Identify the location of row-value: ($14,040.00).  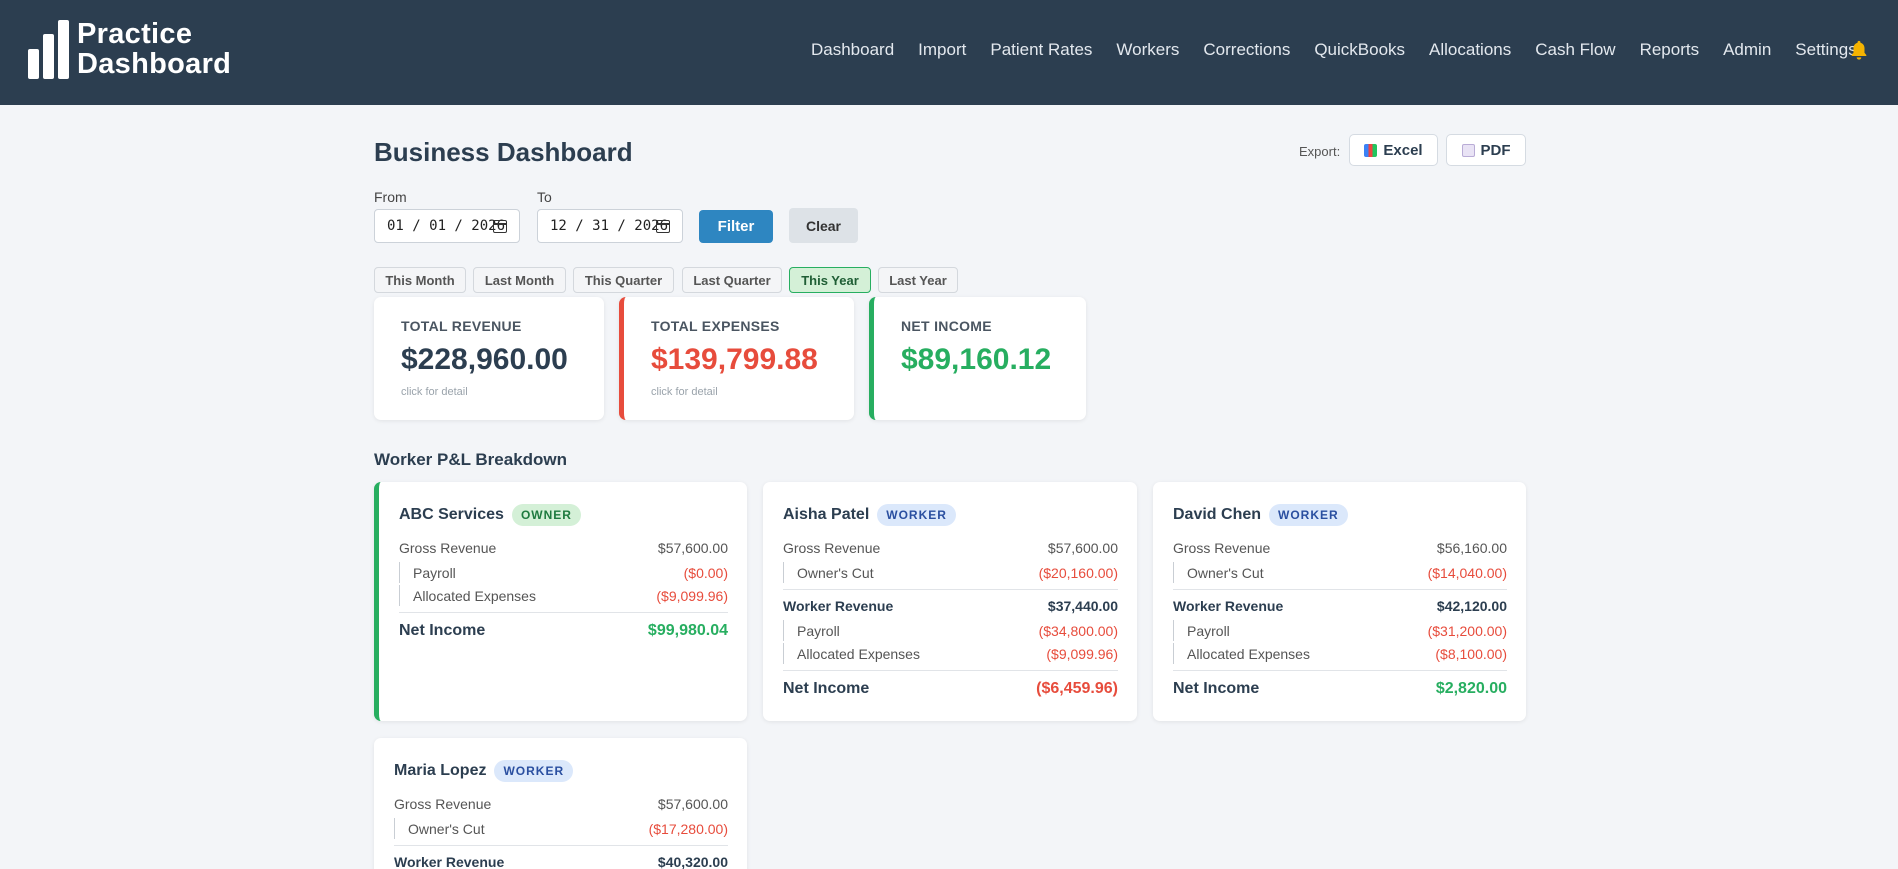
(1467, 572).